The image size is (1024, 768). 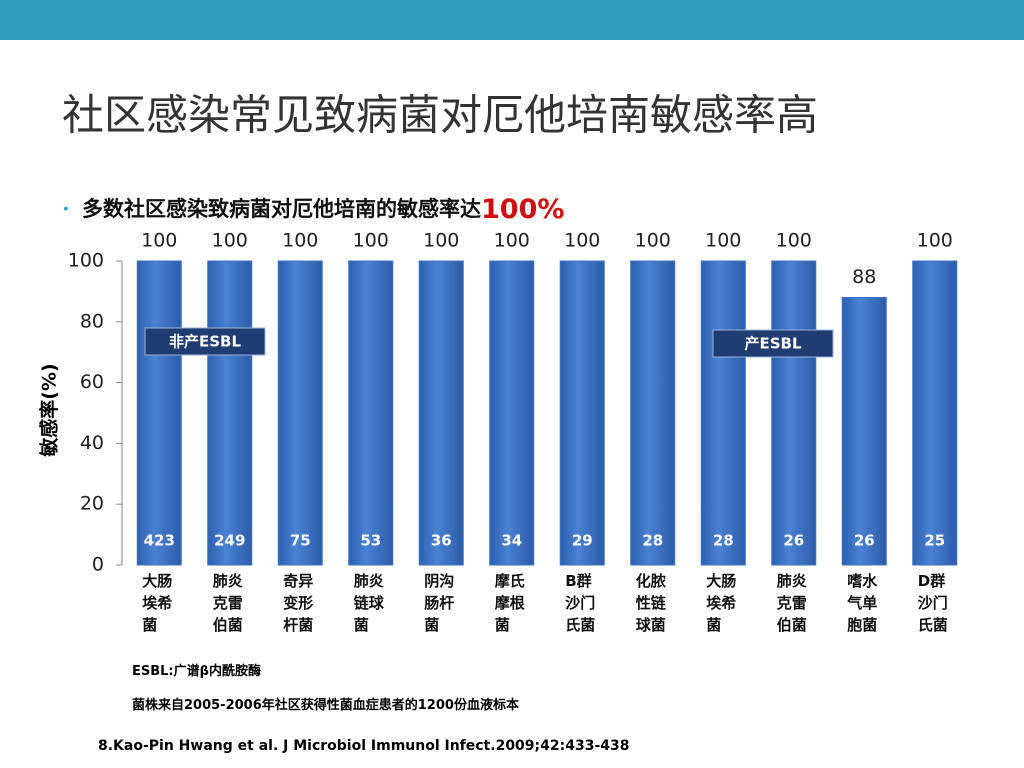 I want to click on y-tick-label: 20, so click(x=92, y=504).